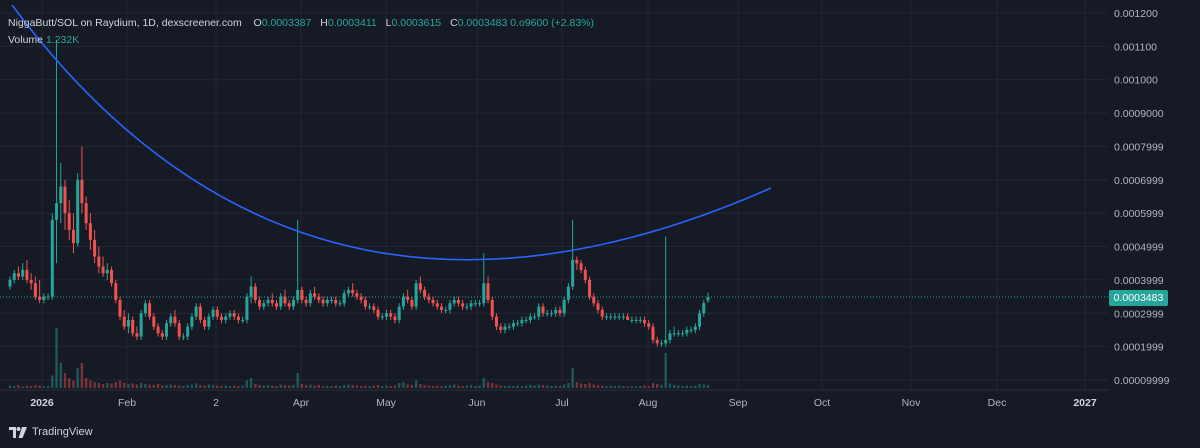  Describe the element at coordinates (1139, 181) in the screenshot. I see `y-tick-label: 0.0006999` at that location.